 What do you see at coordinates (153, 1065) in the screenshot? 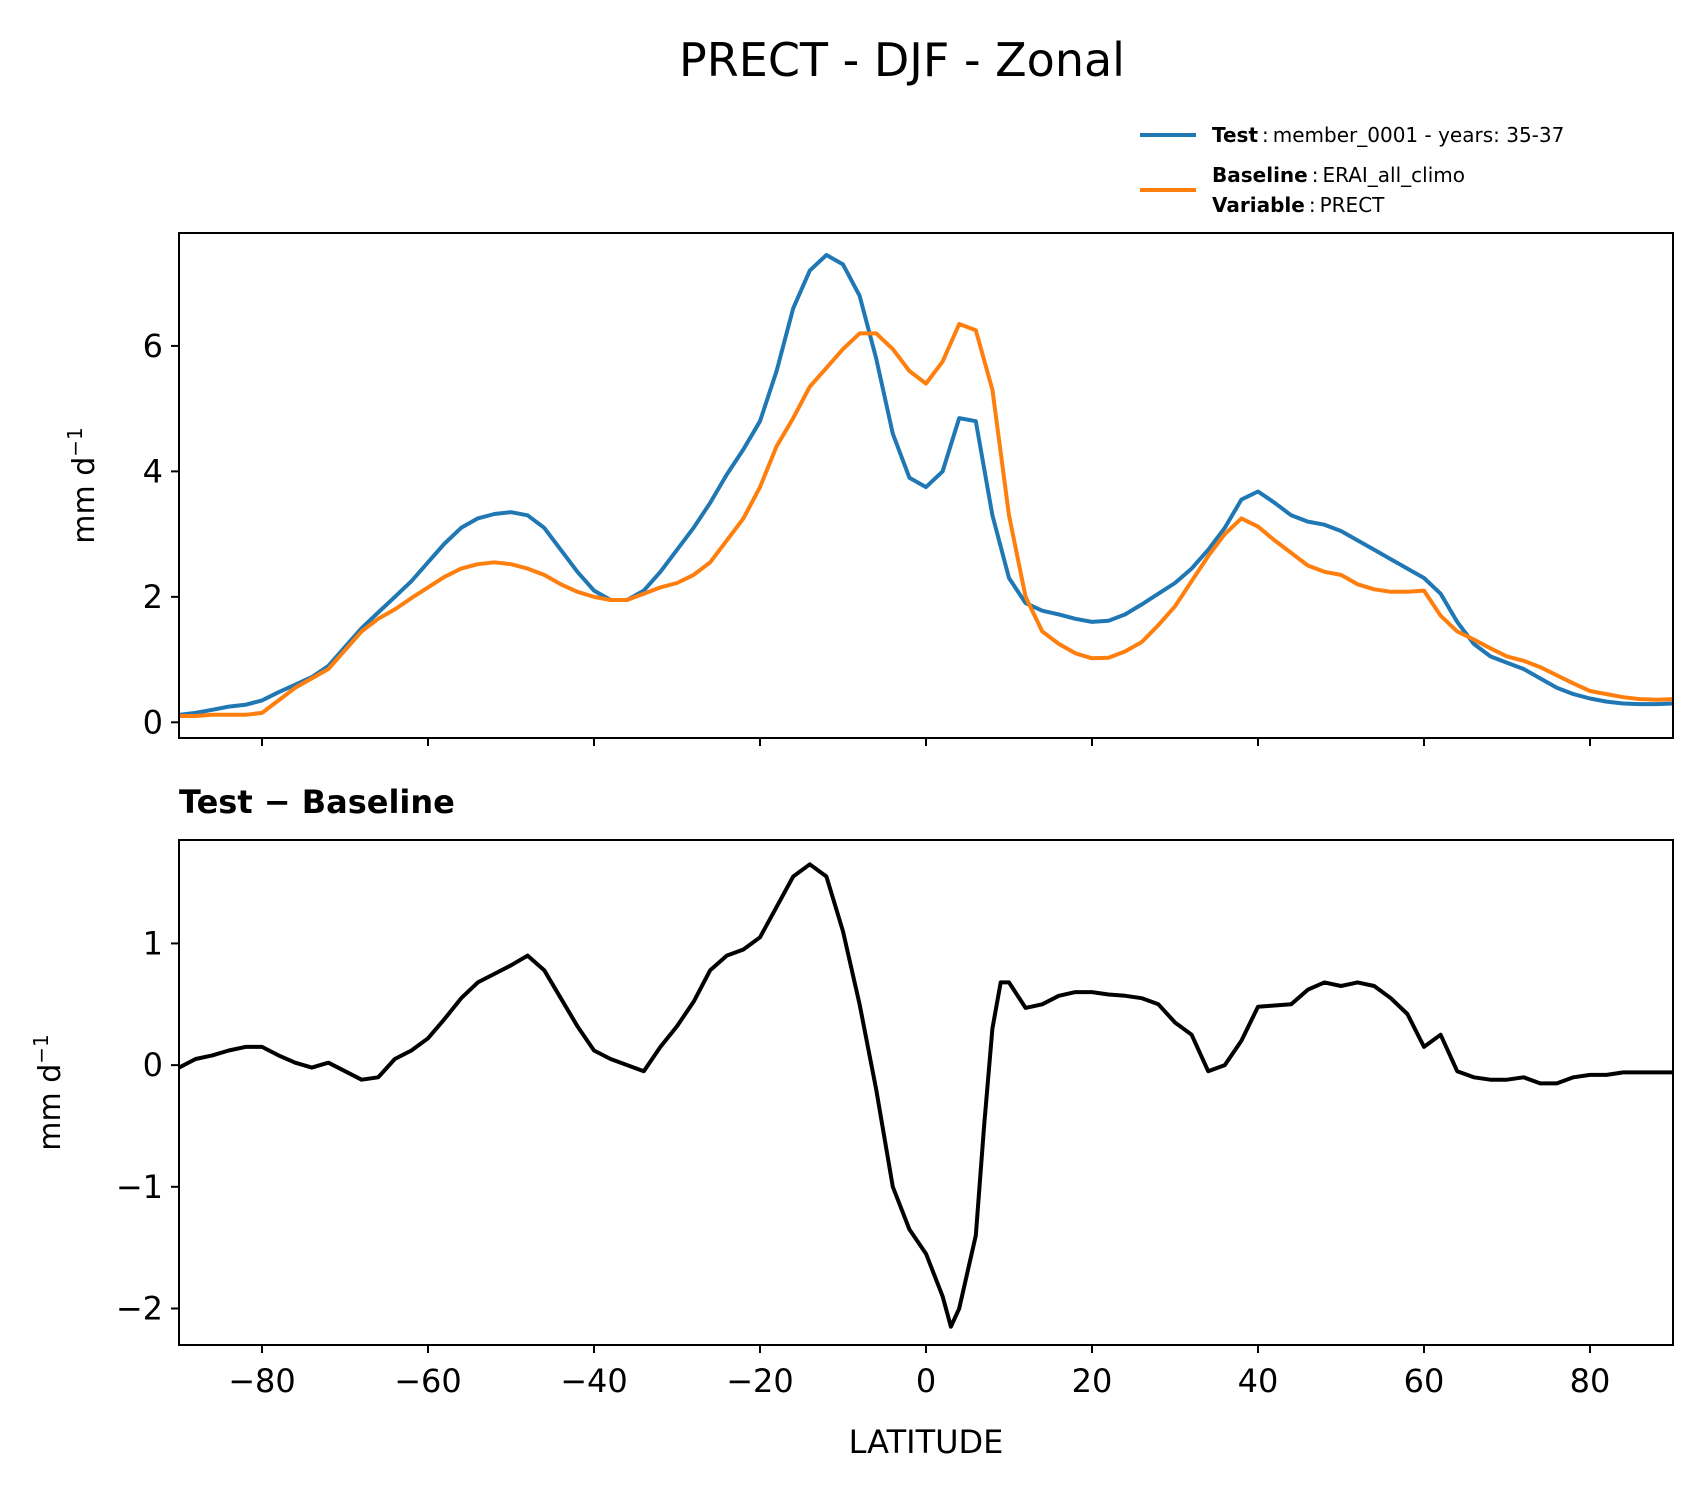
I see `bottom-ytick-label: 0` at bounding box center [153, 1065].